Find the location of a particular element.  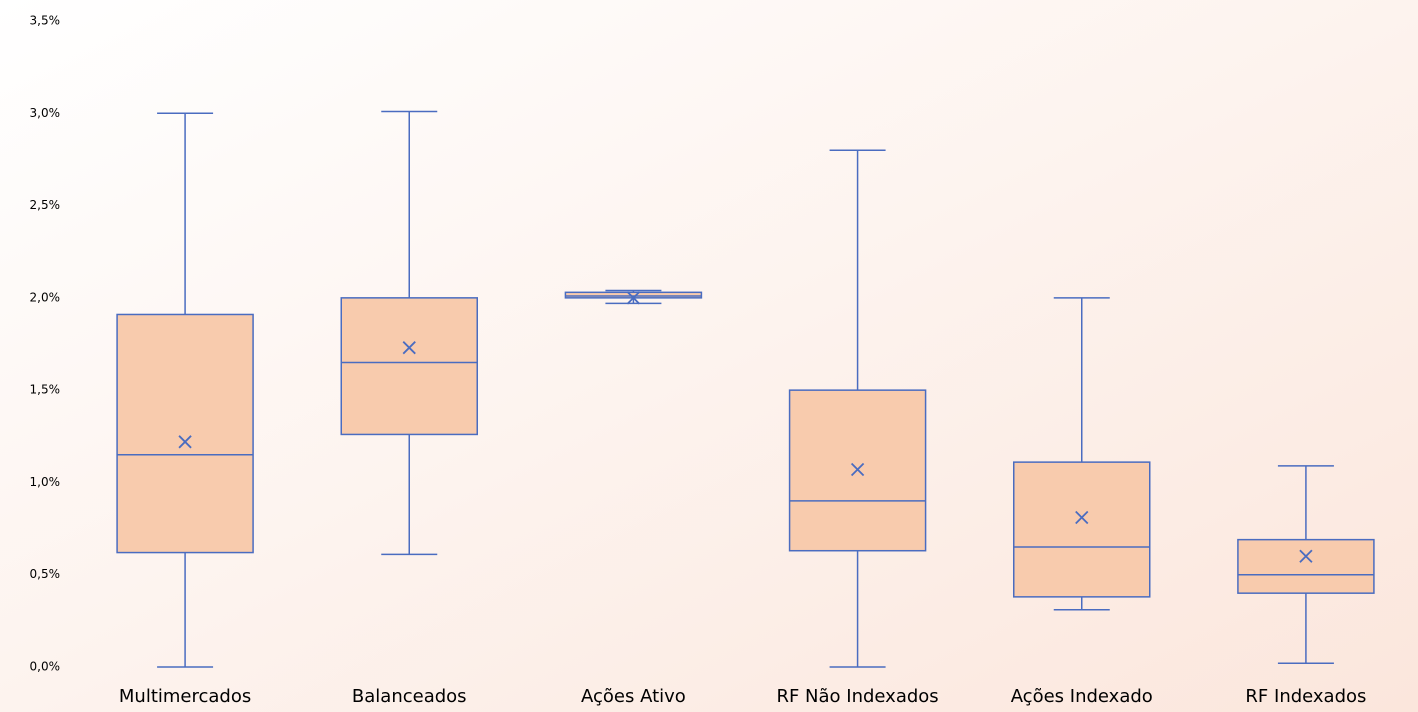

x-tick-label: RF Indexados is located at coordinates (1305, 696).